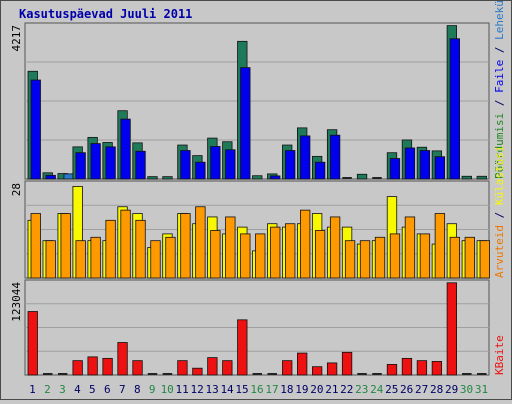 The width and height of the screenshot is (512, 404). I want to click on bar-top-Pöördumisi-23, so click(362, 176).